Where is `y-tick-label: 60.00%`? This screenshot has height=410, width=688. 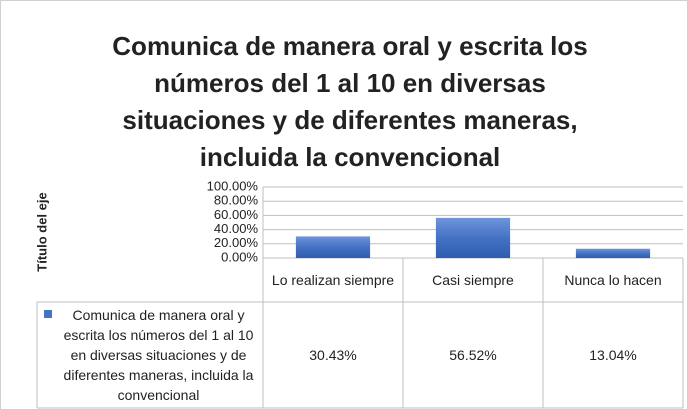 y-tick-label: 60.00% is located at coordinates (236, 214).